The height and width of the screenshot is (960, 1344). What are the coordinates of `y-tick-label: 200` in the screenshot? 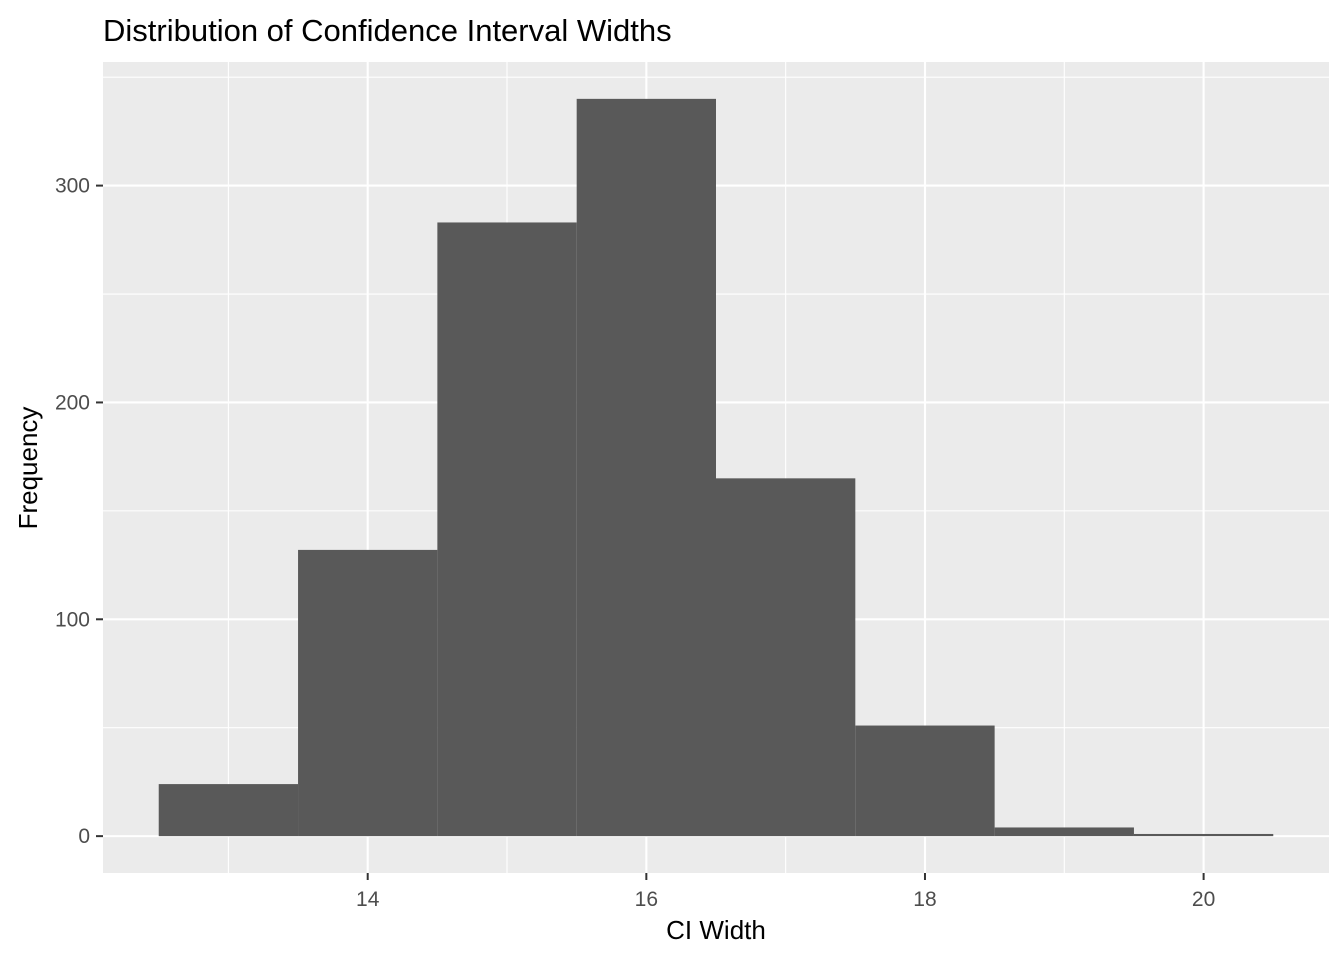 It's located at (72, 402).